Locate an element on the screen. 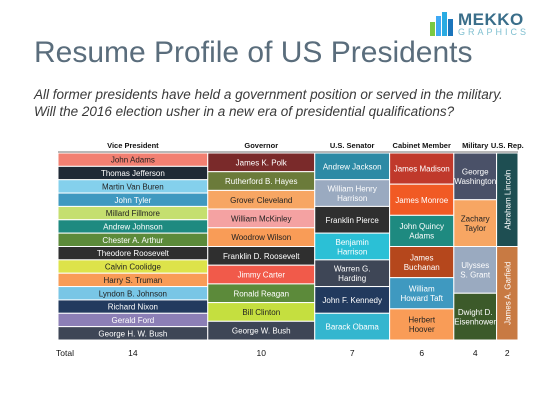 This screenshot has width=560, height=420. segment-label: Andrew Jackson is located at coordinates (352, 166).